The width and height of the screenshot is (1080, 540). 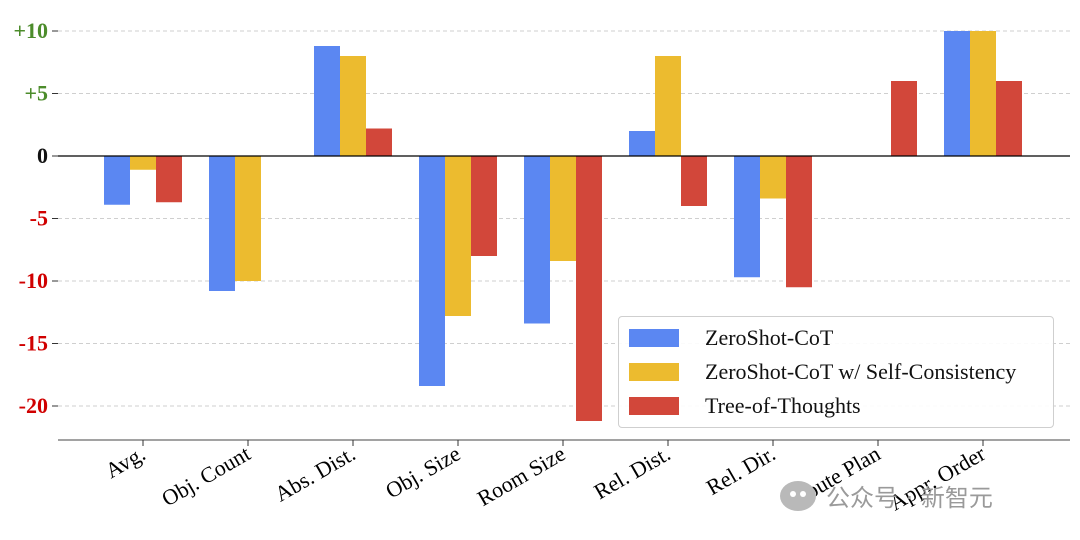 I want to click on y-tick-label: -20, so click(x=33, y=405).